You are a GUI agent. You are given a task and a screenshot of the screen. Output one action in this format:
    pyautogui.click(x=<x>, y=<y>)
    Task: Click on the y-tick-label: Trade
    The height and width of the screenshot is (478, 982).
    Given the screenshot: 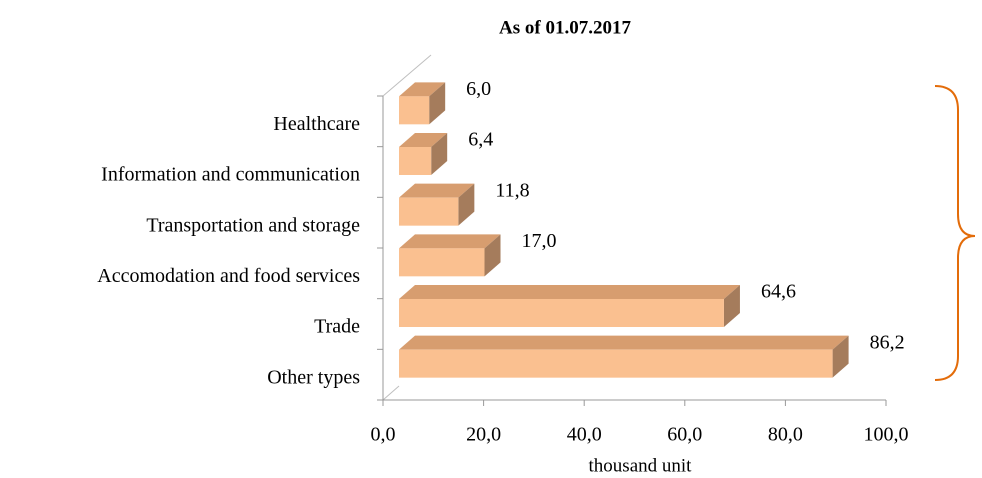 What is the action you would take?
    pyautogui.click(x=337, y=327)
    